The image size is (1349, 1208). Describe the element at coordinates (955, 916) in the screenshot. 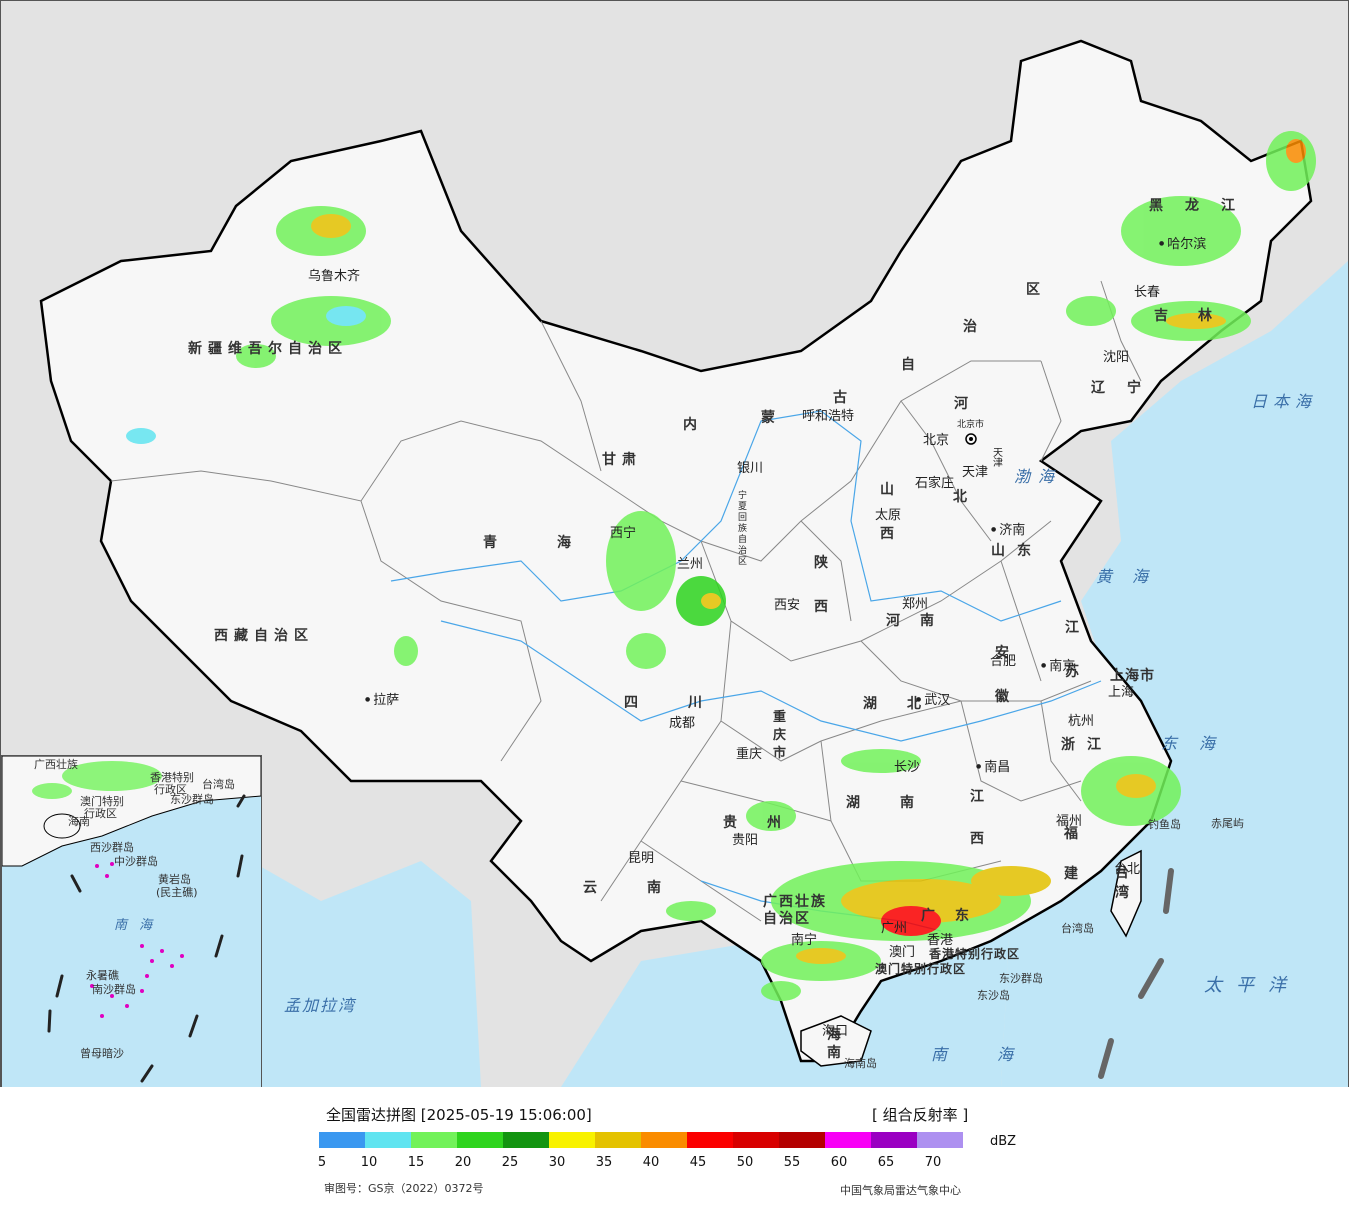

I see `province-guangdong: 广东` at that location.